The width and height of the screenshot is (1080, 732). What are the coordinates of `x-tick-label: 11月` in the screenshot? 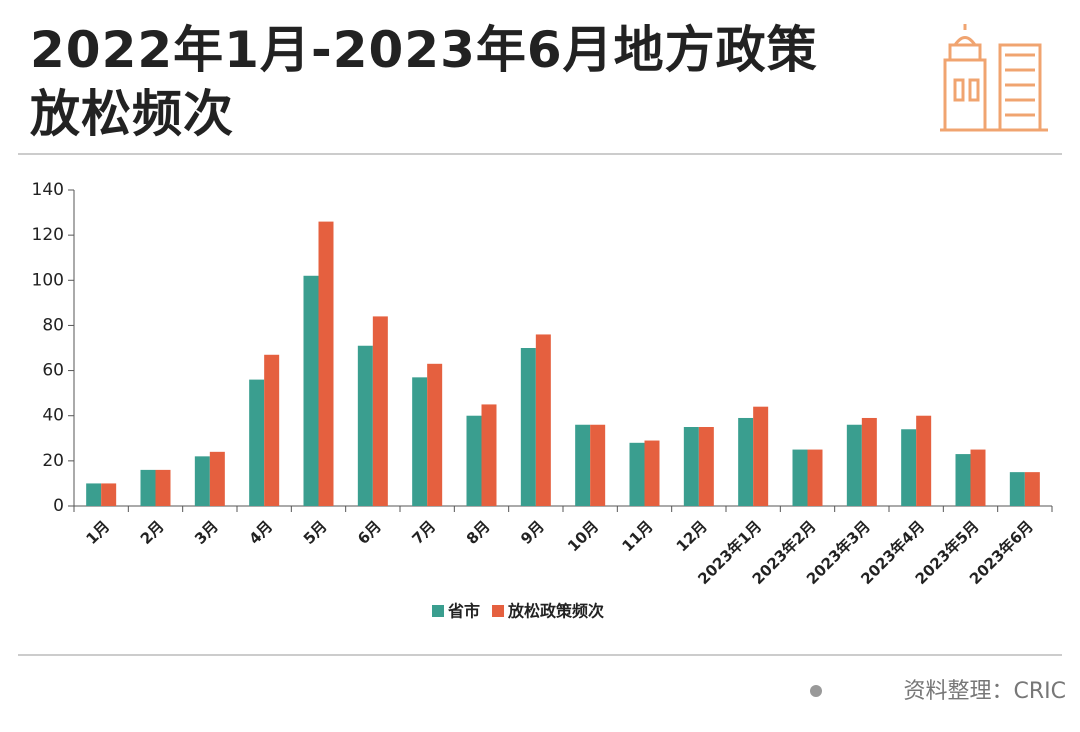 It's located at (637, 536).